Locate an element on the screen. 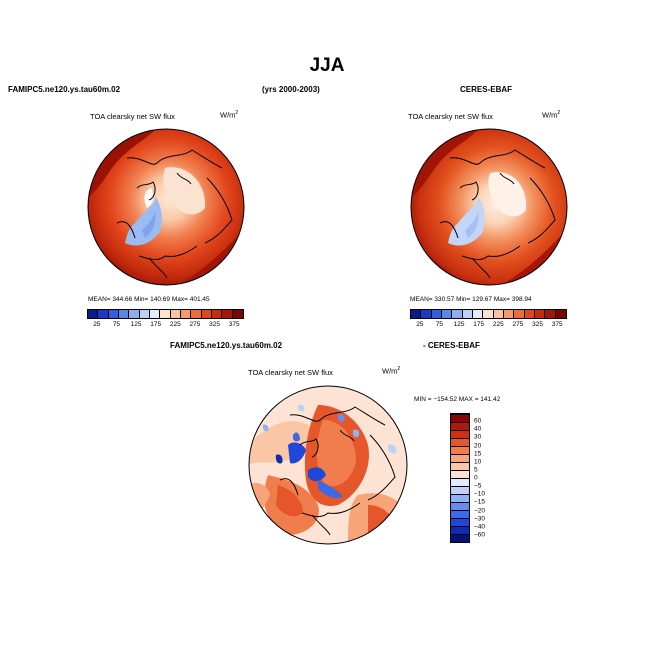 This screenshot has height=654, width=654. model-polar-map is located at coordinates (166, 207).